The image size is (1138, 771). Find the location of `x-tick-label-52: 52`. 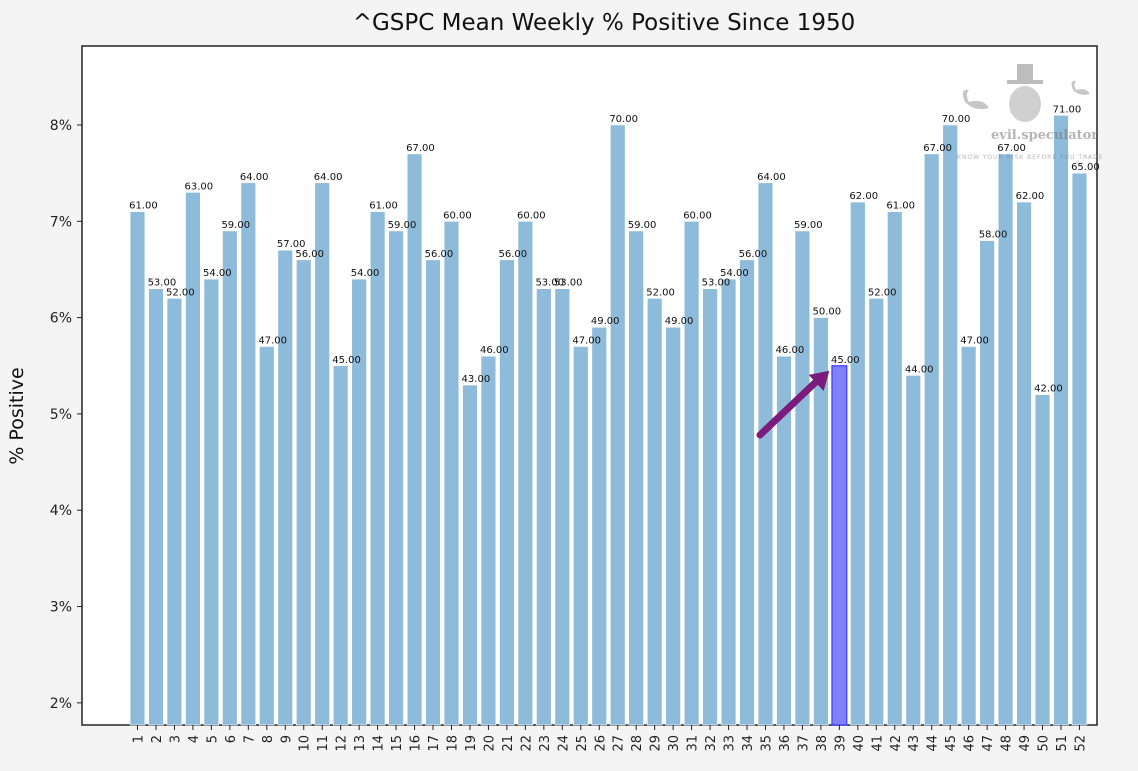

x-tick-label-52: 52 is located at coordinates (1080, 743).